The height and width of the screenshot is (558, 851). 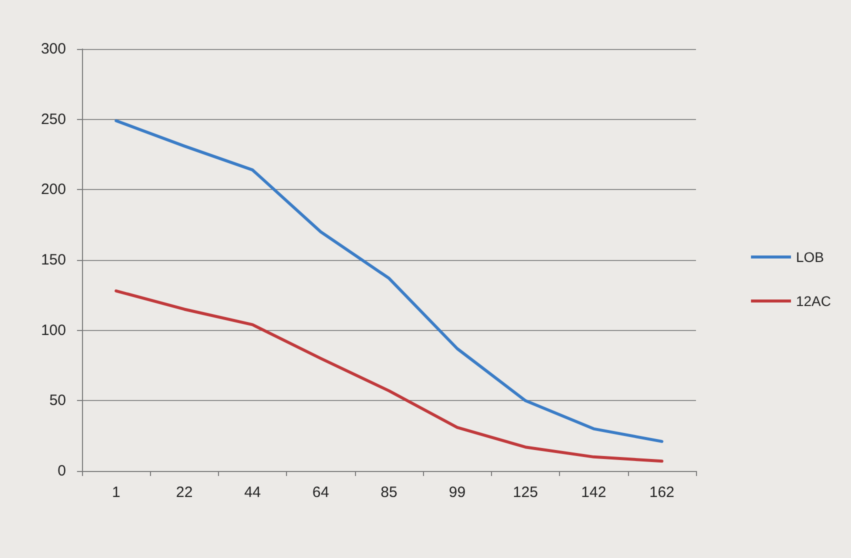 I want to click on x-tick-label: 162, so click(x=661, y=492).